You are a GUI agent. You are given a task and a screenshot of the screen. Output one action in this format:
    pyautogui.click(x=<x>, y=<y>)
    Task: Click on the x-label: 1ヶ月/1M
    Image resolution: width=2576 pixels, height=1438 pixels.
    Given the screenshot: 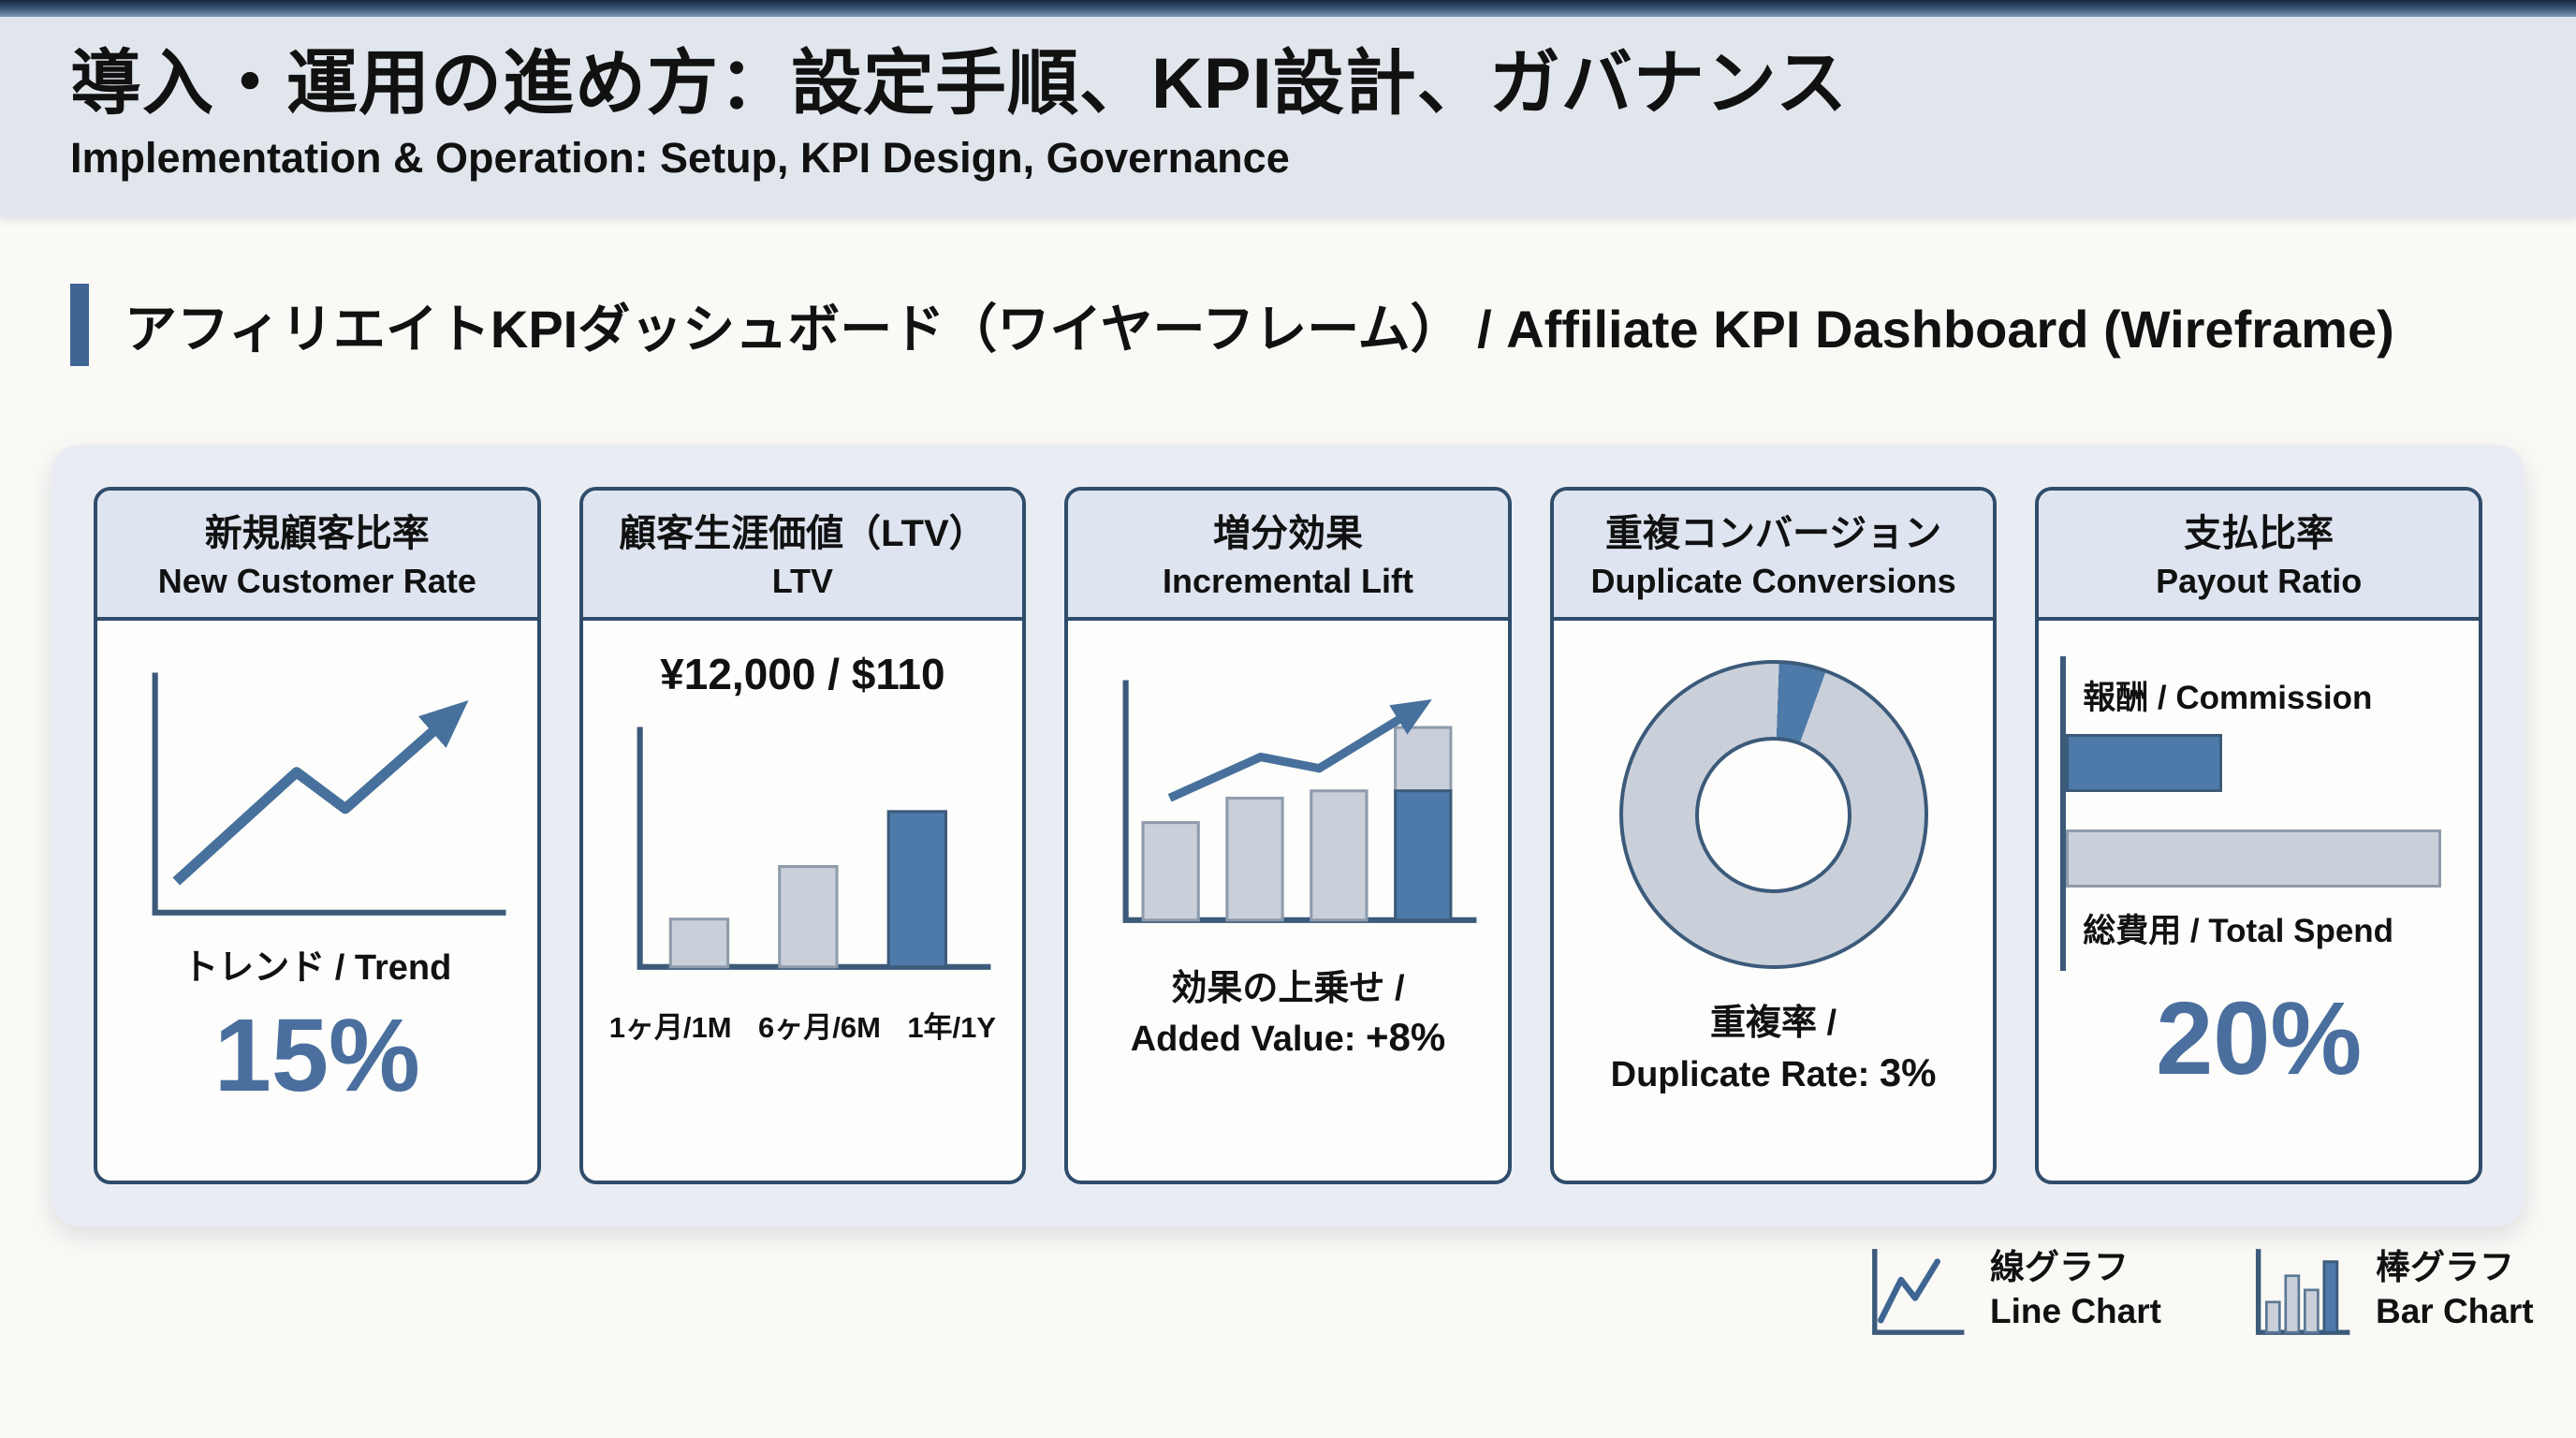 What is the action you would take?
    pyautogui.click(x=670, y=1027)
    